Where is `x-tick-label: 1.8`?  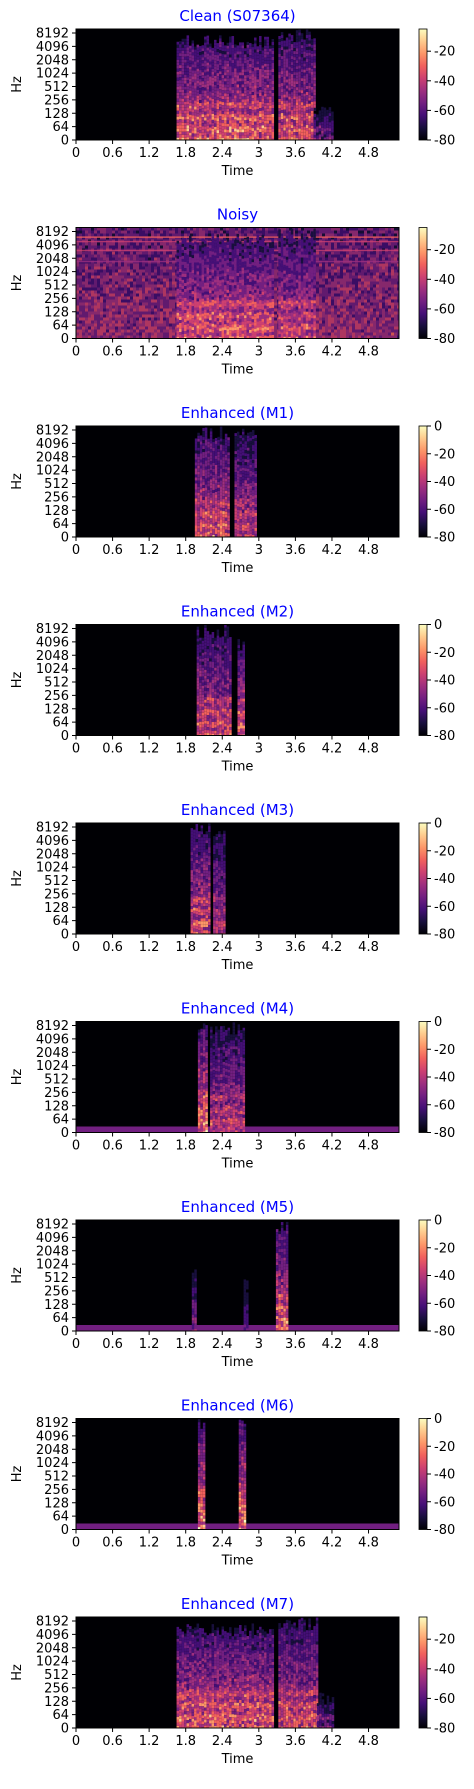 x-tick-label: 1.8 is located at coordinates (185, 153).